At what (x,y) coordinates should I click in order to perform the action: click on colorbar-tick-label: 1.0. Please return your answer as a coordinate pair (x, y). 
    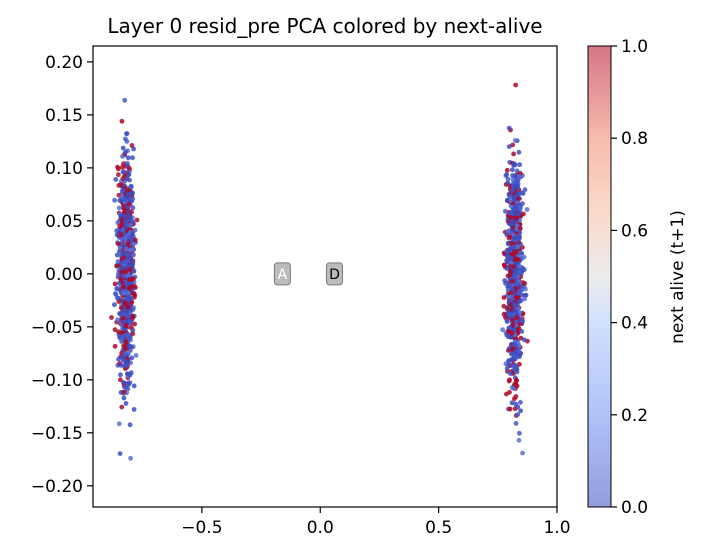
    Looking at the image, I should click on (634, 47).